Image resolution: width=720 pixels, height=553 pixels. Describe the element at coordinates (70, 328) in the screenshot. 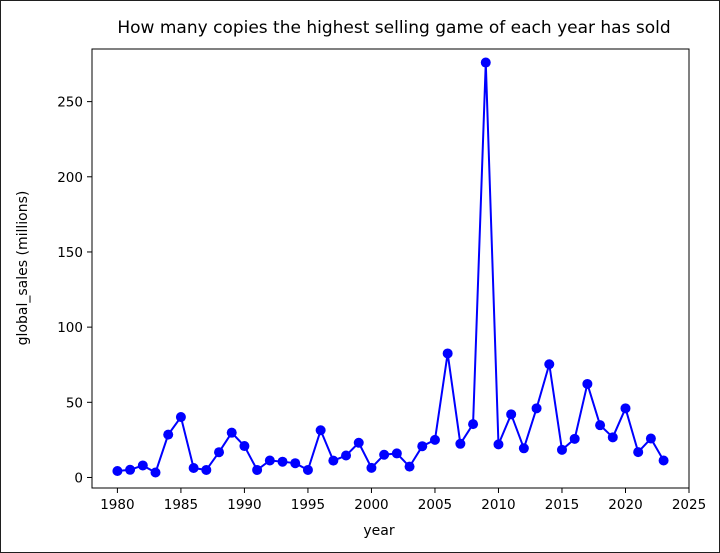

I see `y-tick-label: 100` at that location.